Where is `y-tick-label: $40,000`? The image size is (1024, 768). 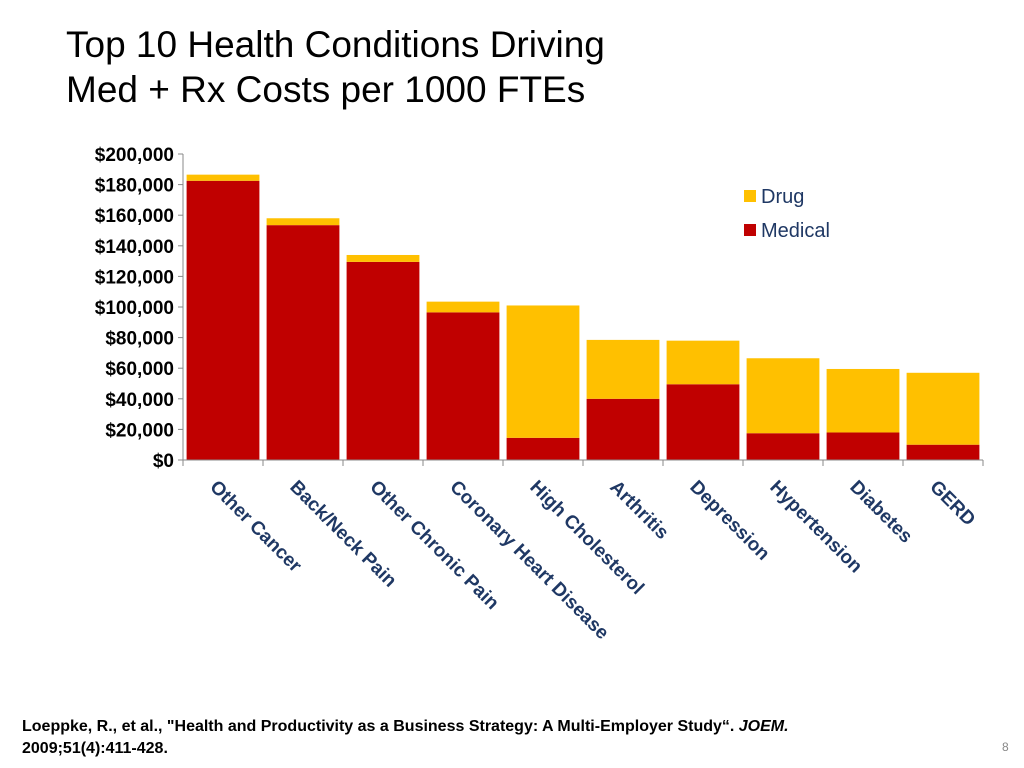 y-tick-label: $40,000 is located at coordinates (139, 400).